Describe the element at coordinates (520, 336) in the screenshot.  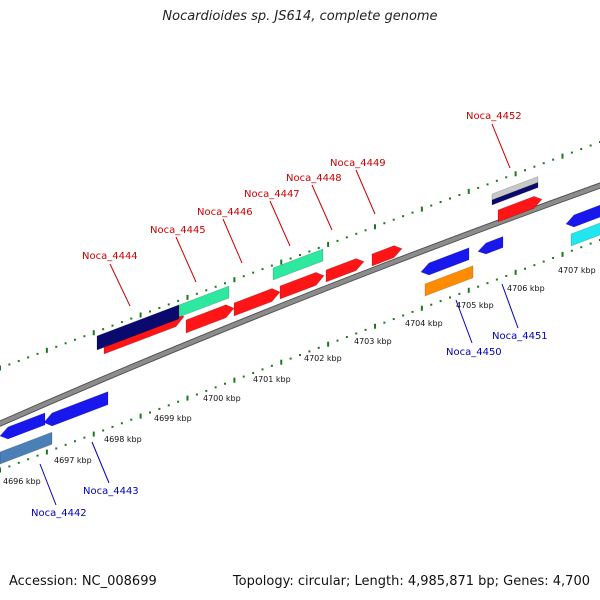
I see `gene-label: Noca_4451` at that location.